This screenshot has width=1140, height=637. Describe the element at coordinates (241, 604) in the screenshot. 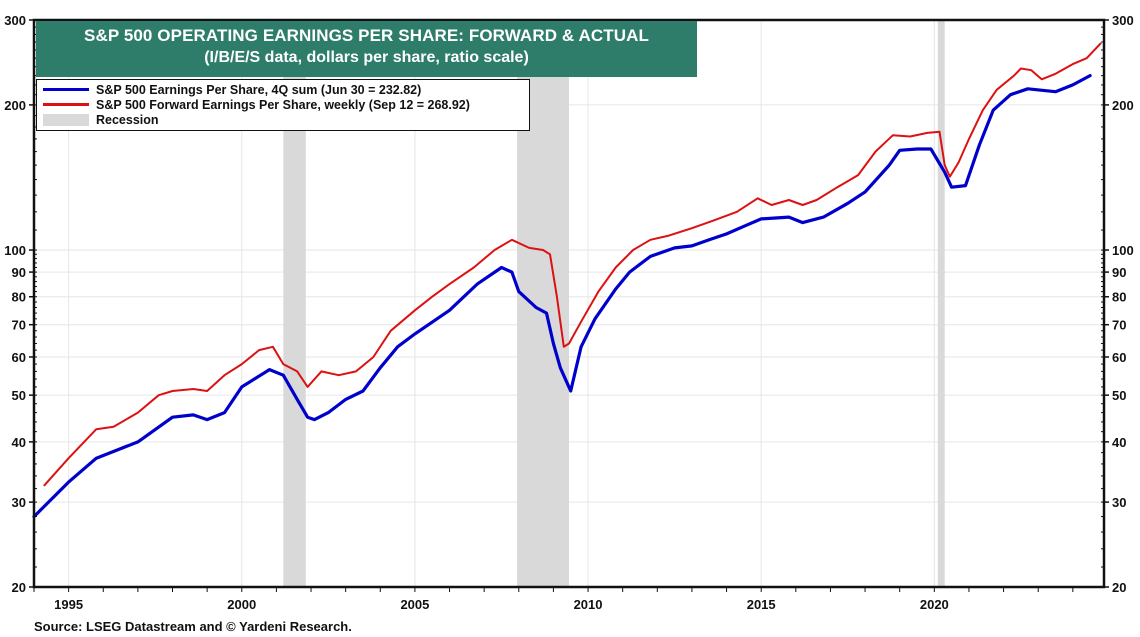

I see `x-tick-label: 2000` at that location.